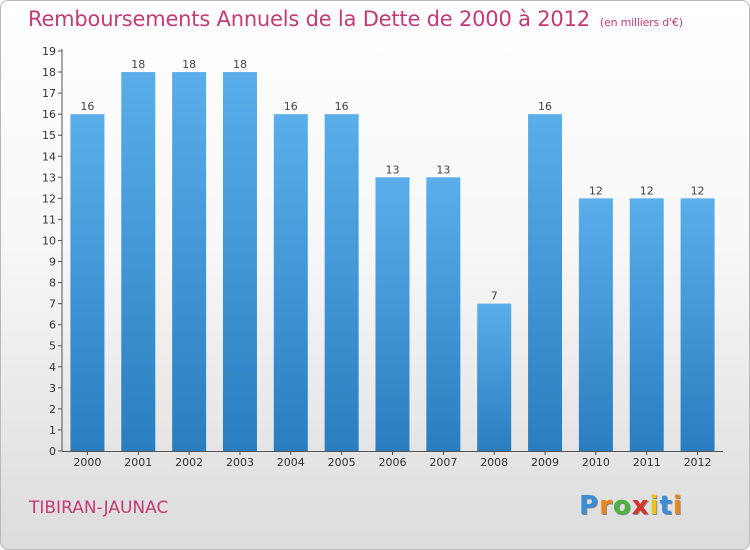 This screenshot has height=550, width=750. Describe the element at coordinates (240, 462) in the screenshot. I see `x-tick-label: 2003` at that location.